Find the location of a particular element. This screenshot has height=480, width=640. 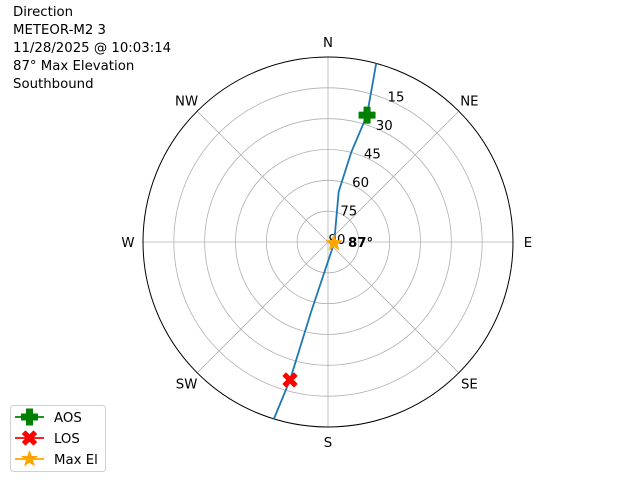

radial-tick-label: 60 is located at coordinates (360, 183).